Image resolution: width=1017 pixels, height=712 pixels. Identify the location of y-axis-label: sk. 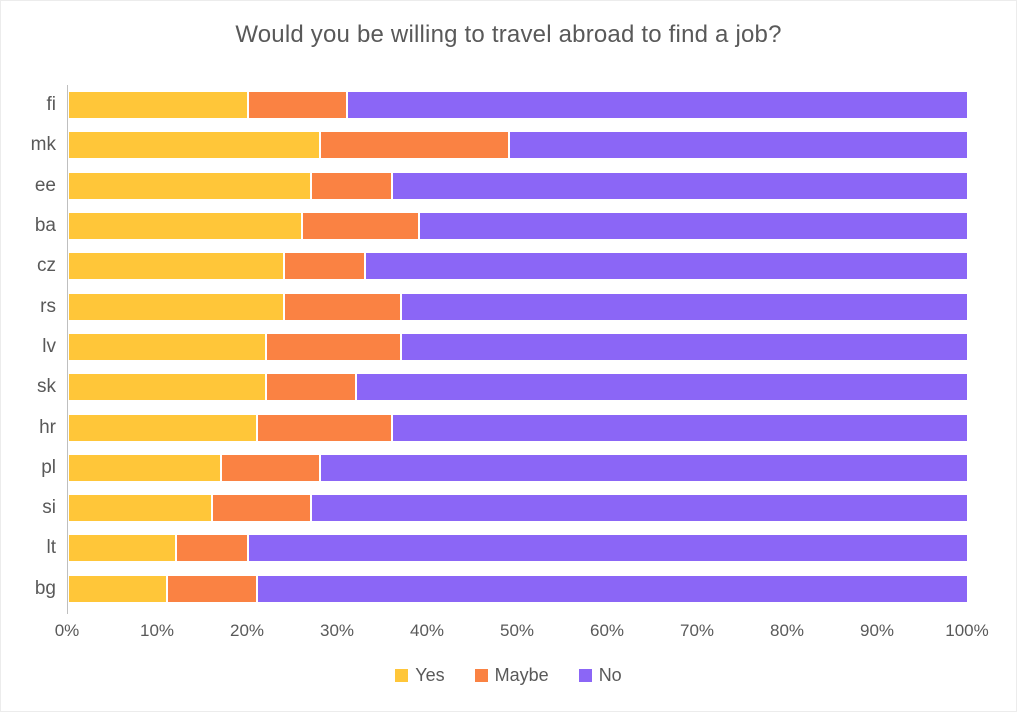
(46, 387).